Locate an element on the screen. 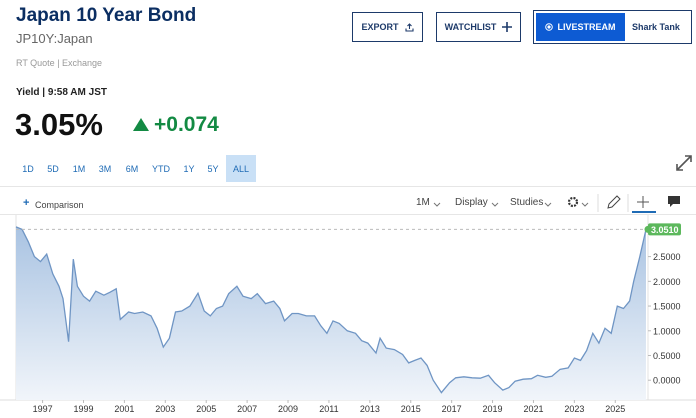 The height and width of the screenshot is (418, 696). range-button: 3M is located at coordinates (105, 168).